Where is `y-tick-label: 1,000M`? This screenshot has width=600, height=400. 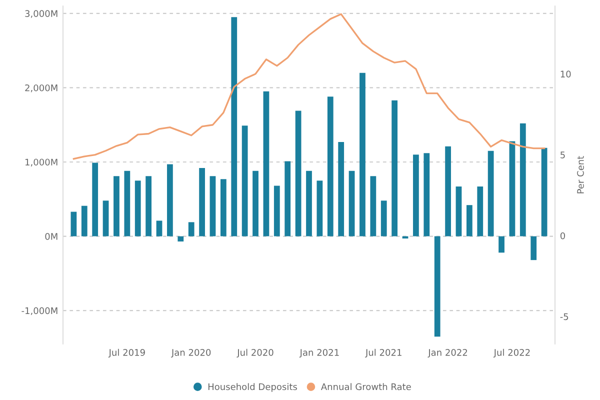
y-tick-label: 1,000M is located at coordinates (41, 162).